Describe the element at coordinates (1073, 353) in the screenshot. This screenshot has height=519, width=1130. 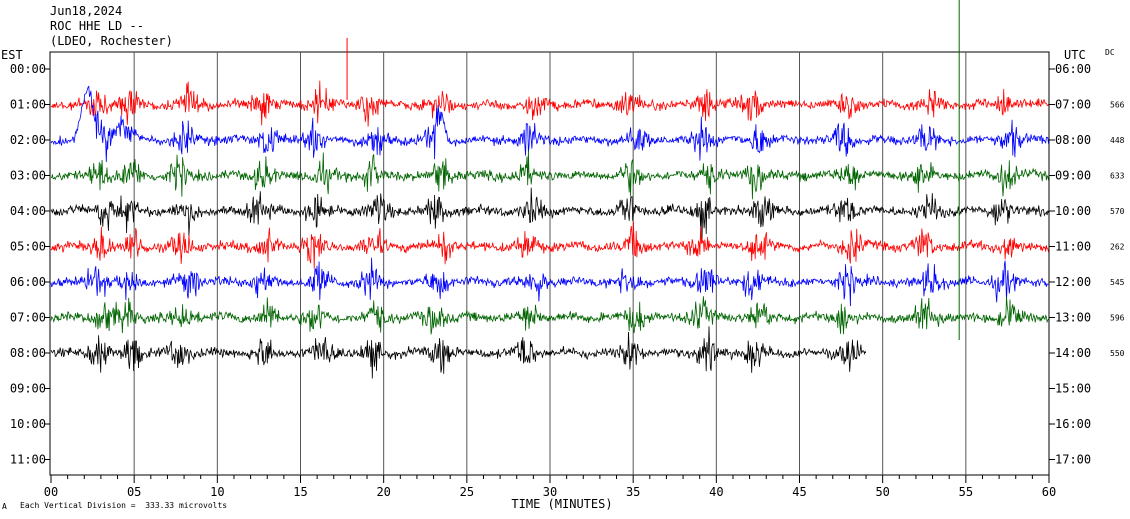
I see `row-label-utc: 14:00` at that location.